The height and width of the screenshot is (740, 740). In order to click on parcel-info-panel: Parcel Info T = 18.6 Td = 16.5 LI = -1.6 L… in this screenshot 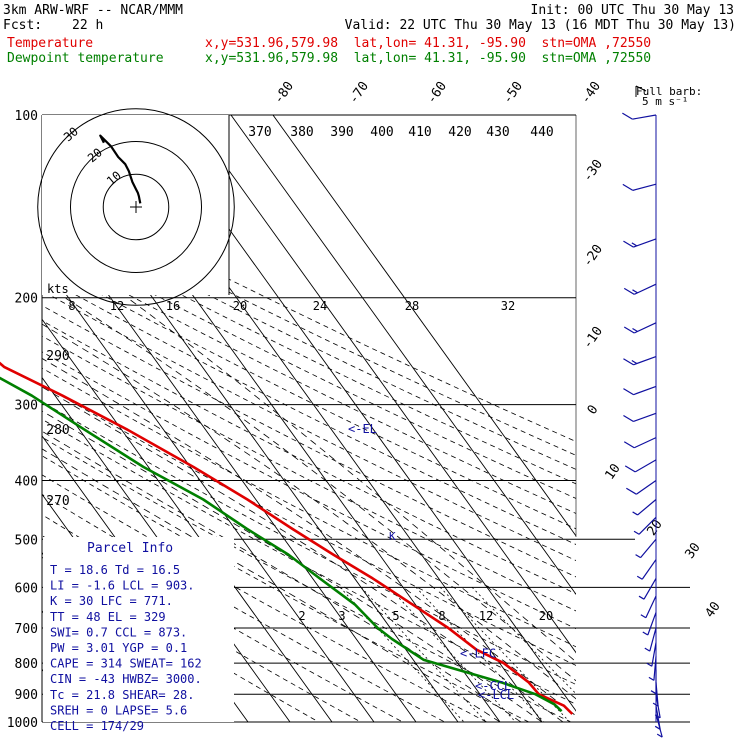, I will do `click(138, 635)`.